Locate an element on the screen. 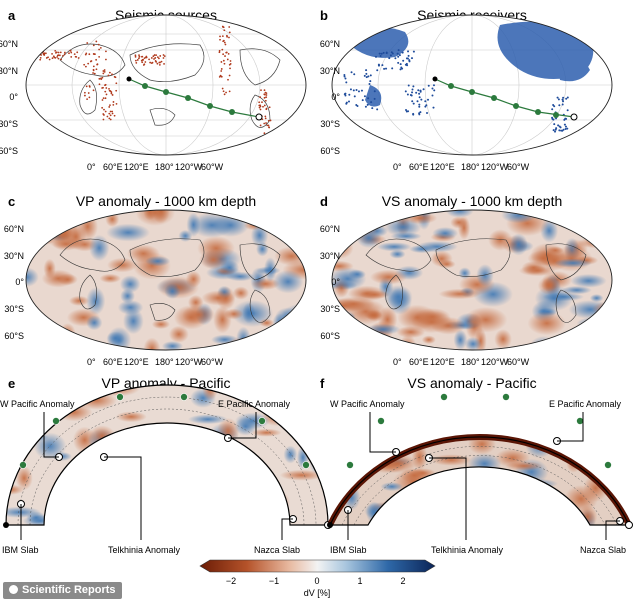 The image size is (634, 601). lon-label: 120°W is located at coordinates (189, 167).